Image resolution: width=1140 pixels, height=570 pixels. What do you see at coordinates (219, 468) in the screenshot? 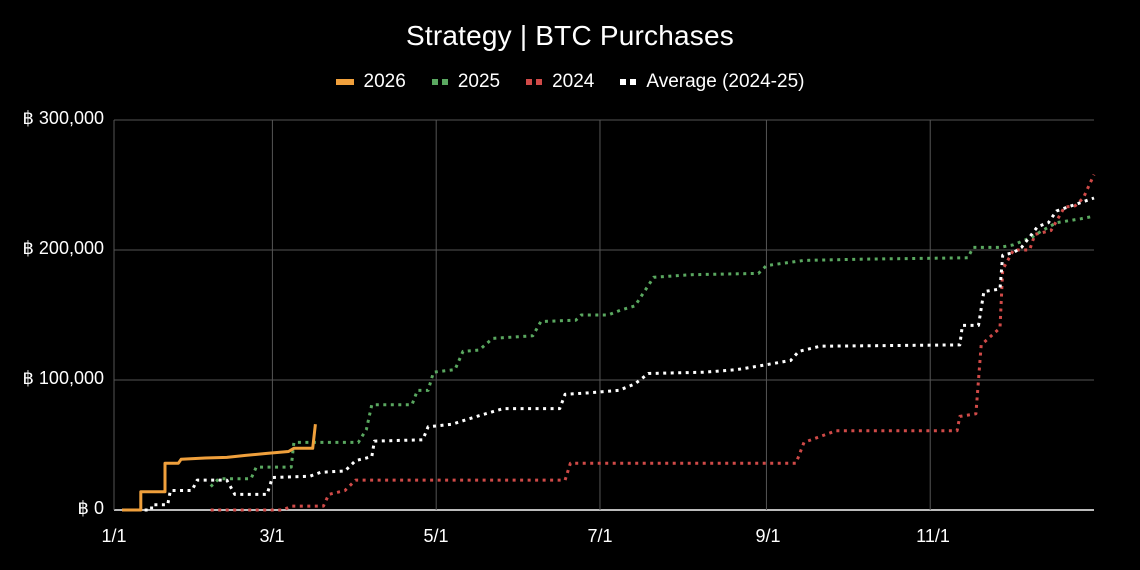
I see `series-2026` at bounding box center [219, 468].